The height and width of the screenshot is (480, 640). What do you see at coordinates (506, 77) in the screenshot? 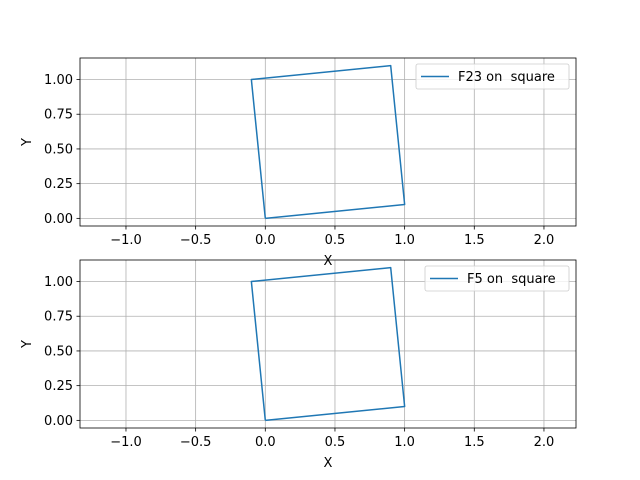
I see `legend-label: F23 on square` at bounding box center [506, 77].